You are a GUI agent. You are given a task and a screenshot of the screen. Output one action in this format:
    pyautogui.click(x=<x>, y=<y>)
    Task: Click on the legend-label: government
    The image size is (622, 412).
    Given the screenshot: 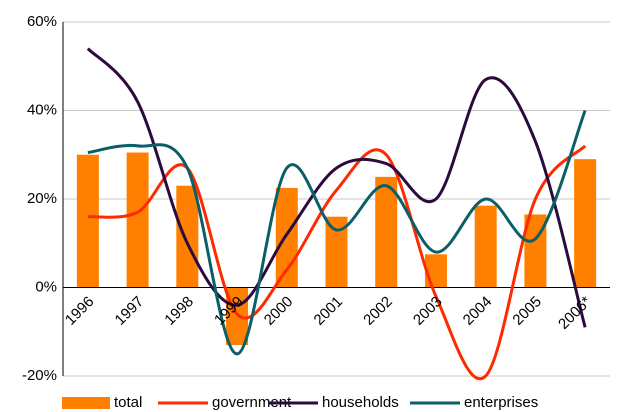 What is the action you would take?
    pyautogui.click(x=252, y=402)
    